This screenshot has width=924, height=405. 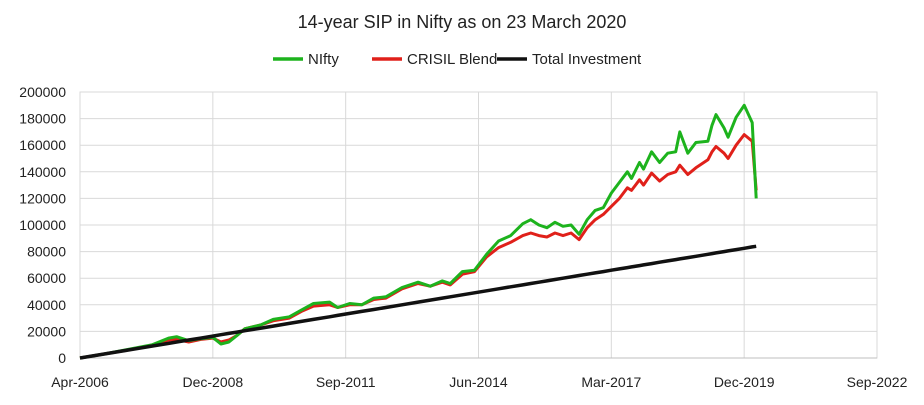 I want to click on x-tick-label: Dec-2008, so click(x=212, y=382).